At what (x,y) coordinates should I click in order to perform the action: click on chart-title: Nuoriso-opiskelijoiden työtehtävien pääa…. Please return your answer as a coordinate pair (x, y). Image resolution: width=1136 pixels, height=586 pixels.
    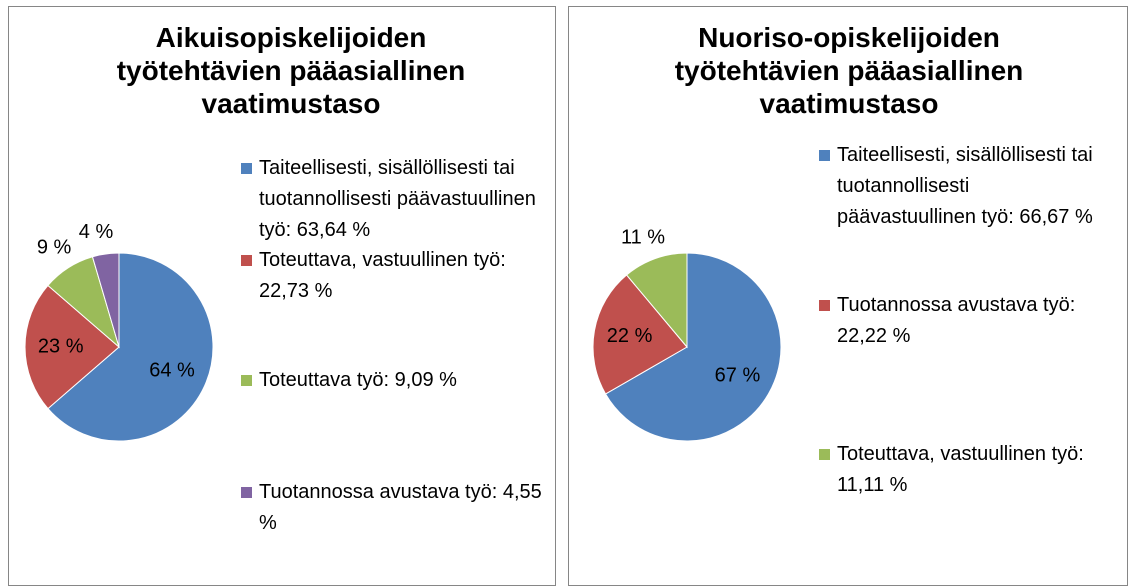
    Looking at the image, I should click on (849, 70).